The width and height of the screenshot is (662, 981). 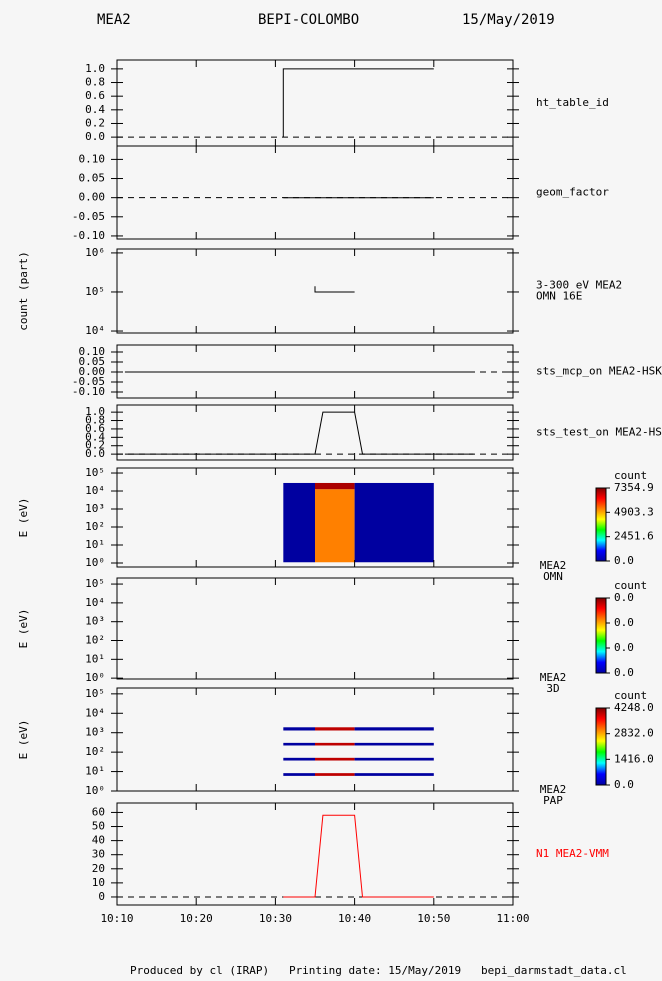 What do you see at coordinates (95, 252) in the screenshot?
I see `y-tick-label: 10⁶` at bounding box center [95, 252].